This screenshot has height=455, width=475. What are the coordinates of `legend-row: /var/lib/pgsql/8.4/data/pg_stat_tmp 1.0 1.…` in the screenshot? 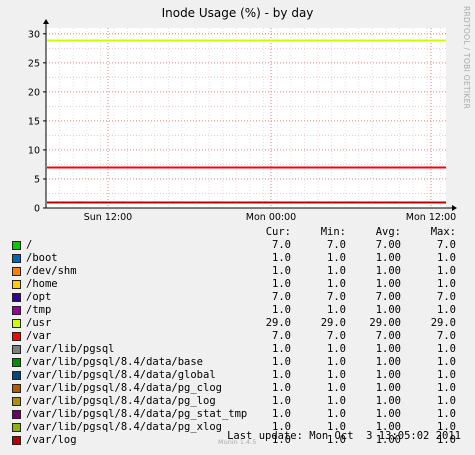 It's located at (237, 414).